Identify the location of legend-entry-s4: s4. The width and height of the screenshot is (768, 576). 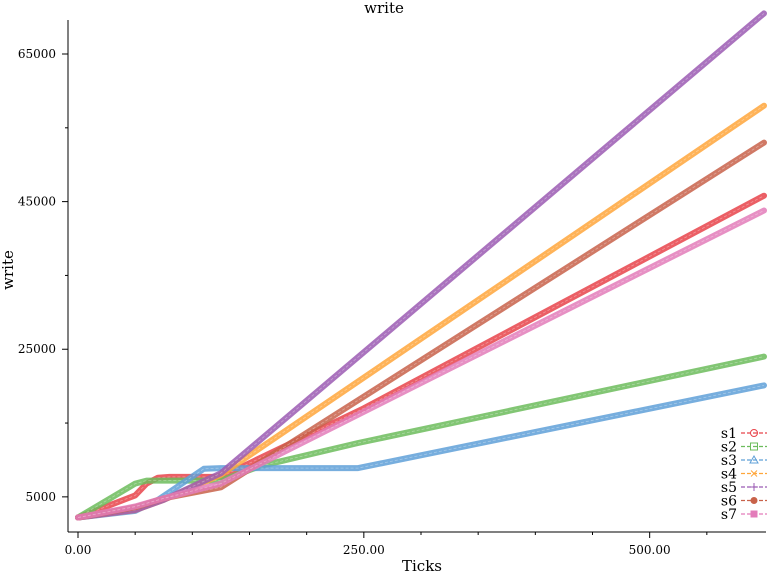
(744, 475).